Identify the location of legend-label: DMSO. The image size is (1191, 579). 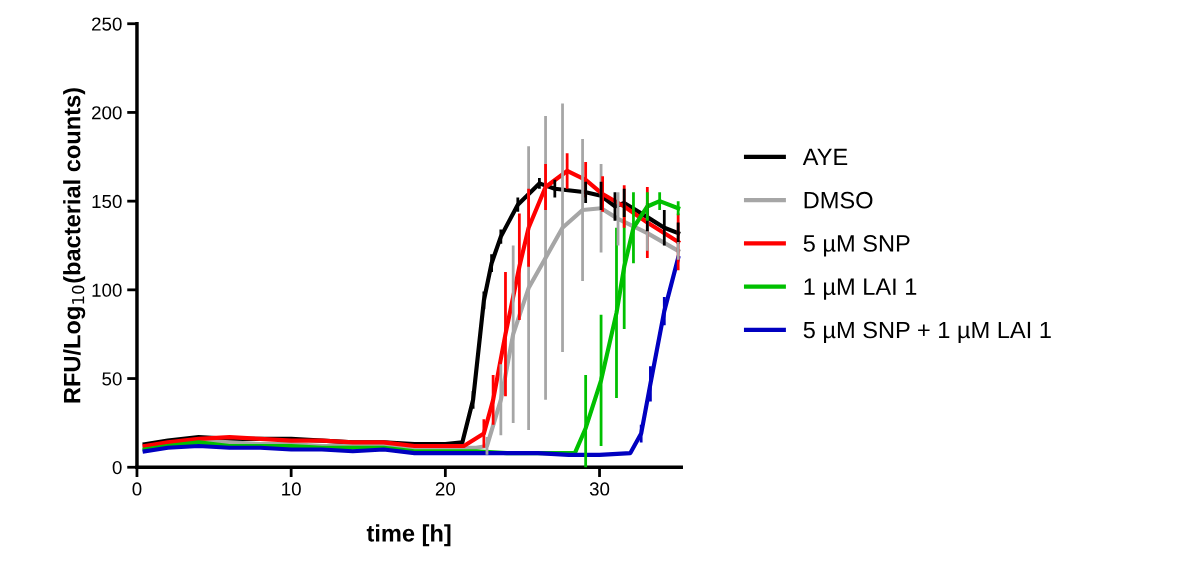
(838, 200).